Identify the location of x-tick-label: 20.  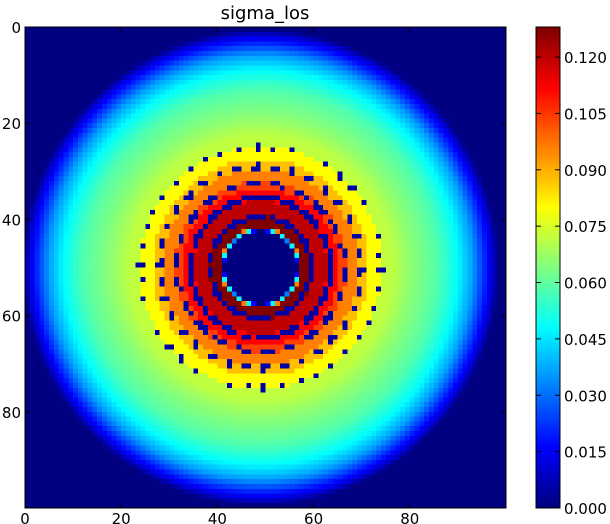
(121, 517).